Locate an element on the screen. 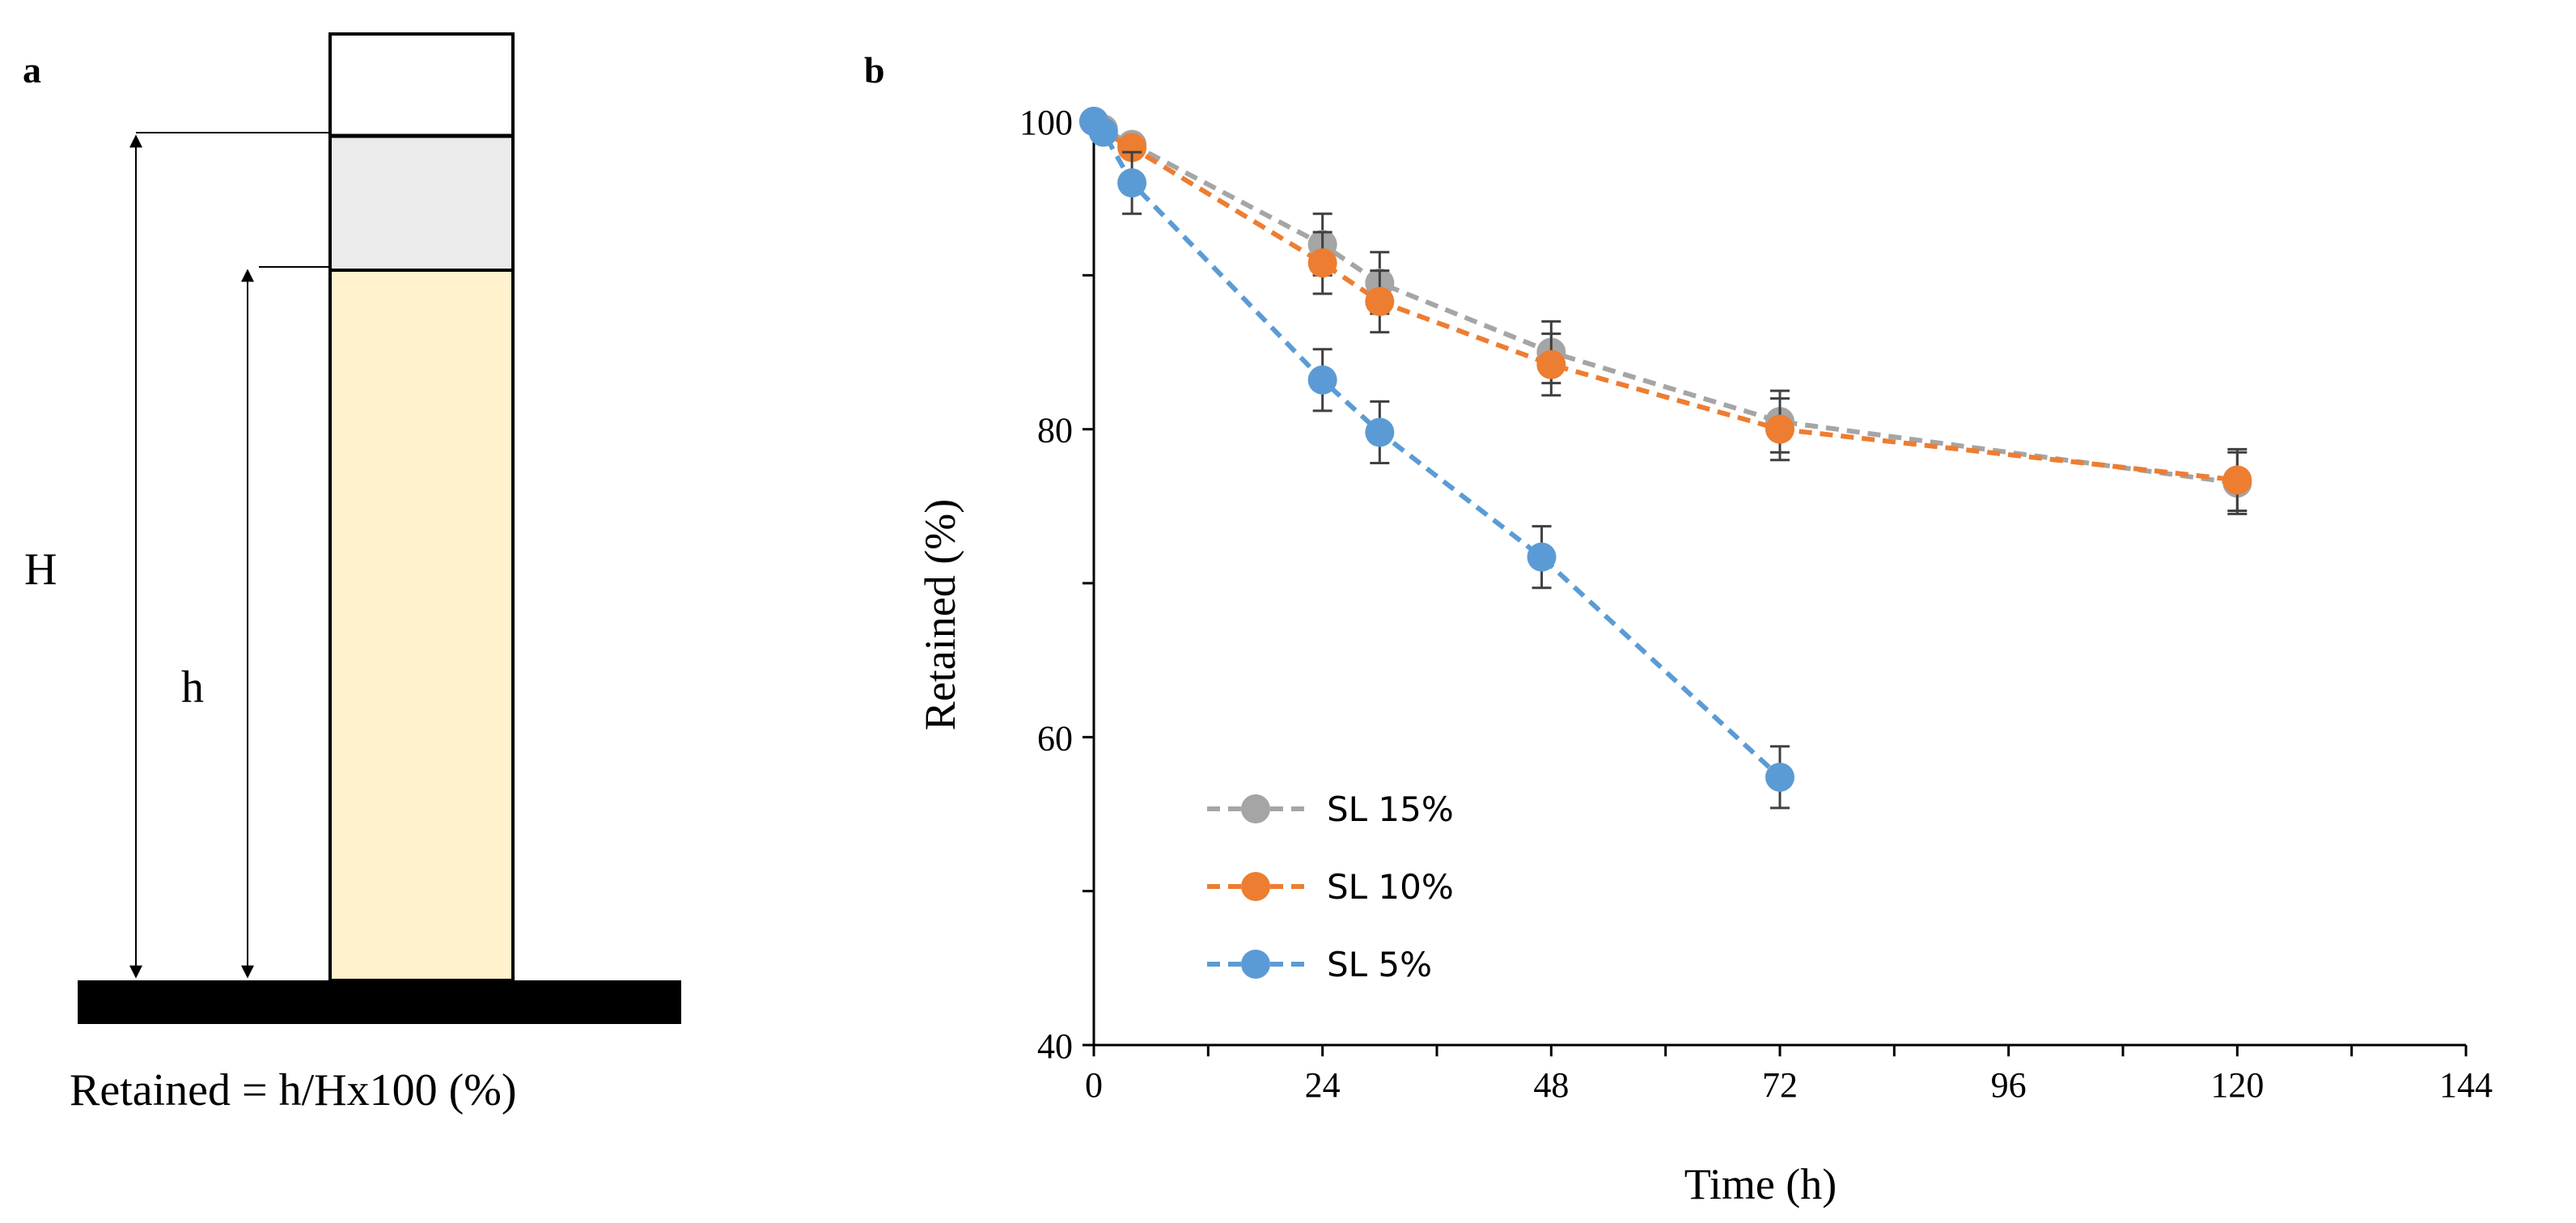  y-tick-label: 100 is located at coordinates (1046, 122).